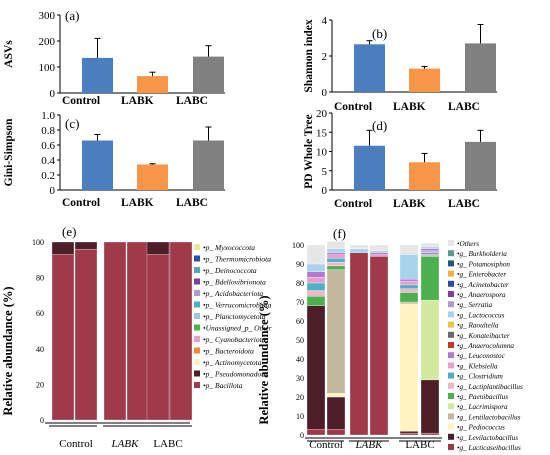  What do you see at coordinates (483, 264) in the screenshot?
I see `legend-item: •g_ Potamosiphon` at bounding box center [483, 264].